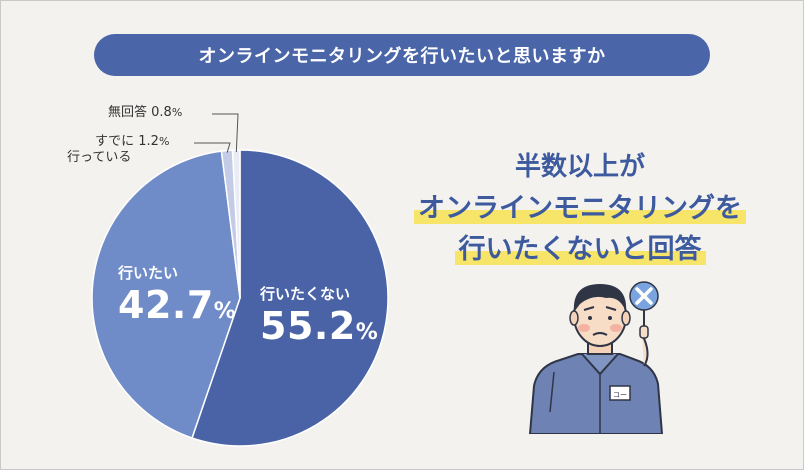  What do you see at coordinates (128, 112) in the screenshot?
I see `label-noanswer-name: 無回答` at bounding box center [128, 112].